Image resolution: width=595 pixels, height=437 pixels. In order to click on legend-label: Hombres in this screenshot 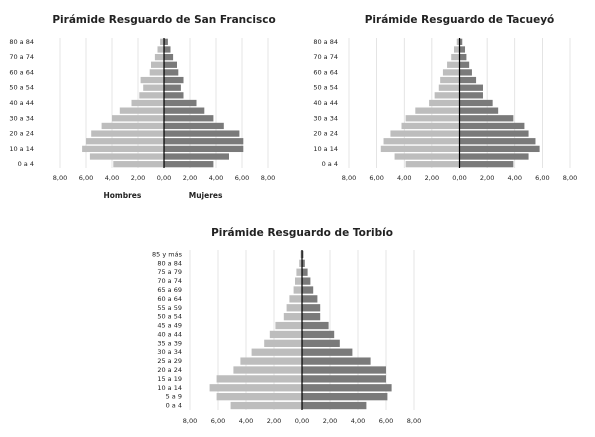, I will do `click(122, 195)`.